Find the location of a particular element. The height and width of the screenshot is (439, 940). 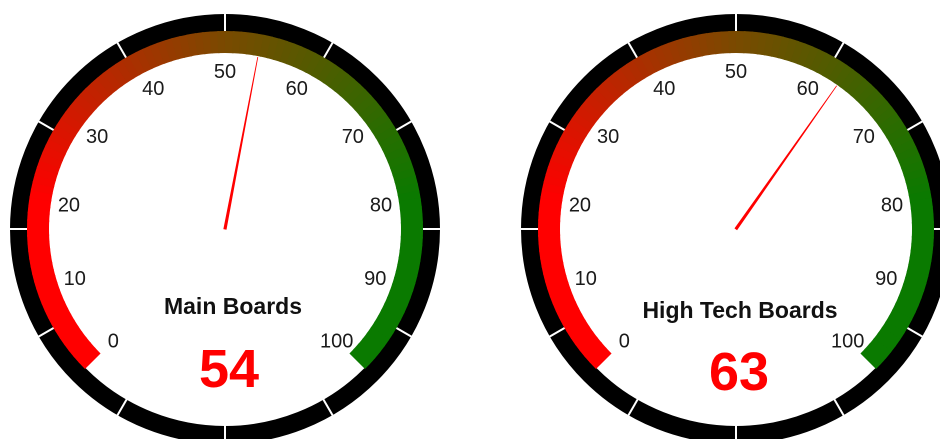

gauge-value-readout: 54 is located at coordinates (229, 369).